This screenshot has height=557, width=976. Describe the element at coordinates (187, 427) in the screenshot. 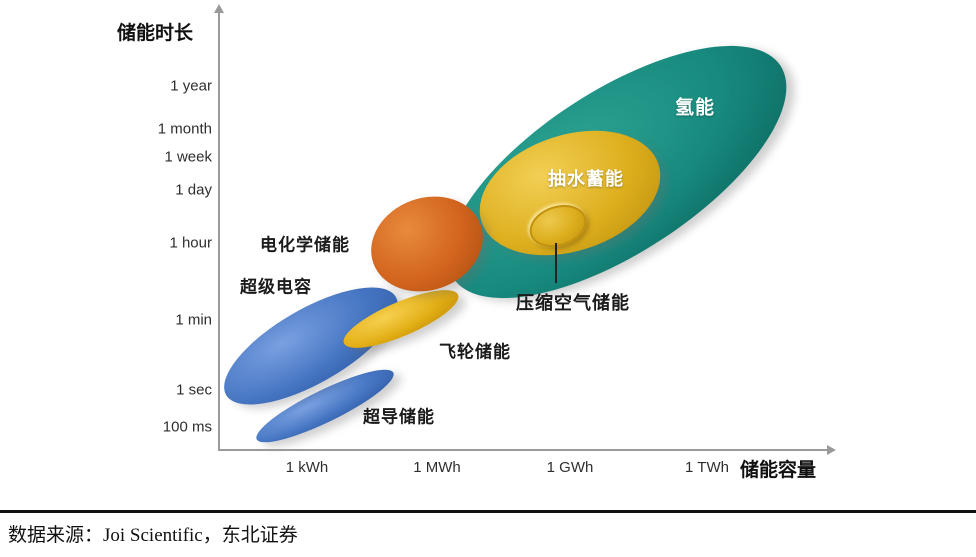

I see `y-tick-label: 100 ms` at that location.